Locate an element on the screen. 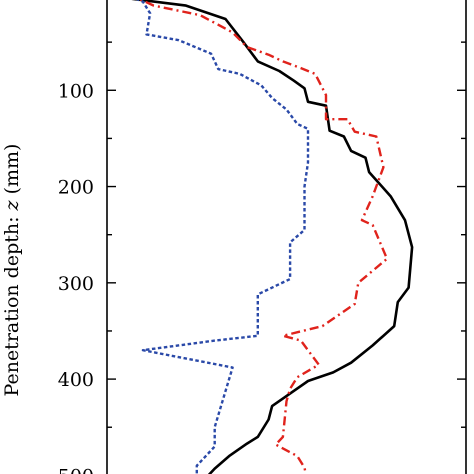 The height and width of the screenshot is (474, 474). y-tick-label-300: 300 is located at coordinates (76, 284).